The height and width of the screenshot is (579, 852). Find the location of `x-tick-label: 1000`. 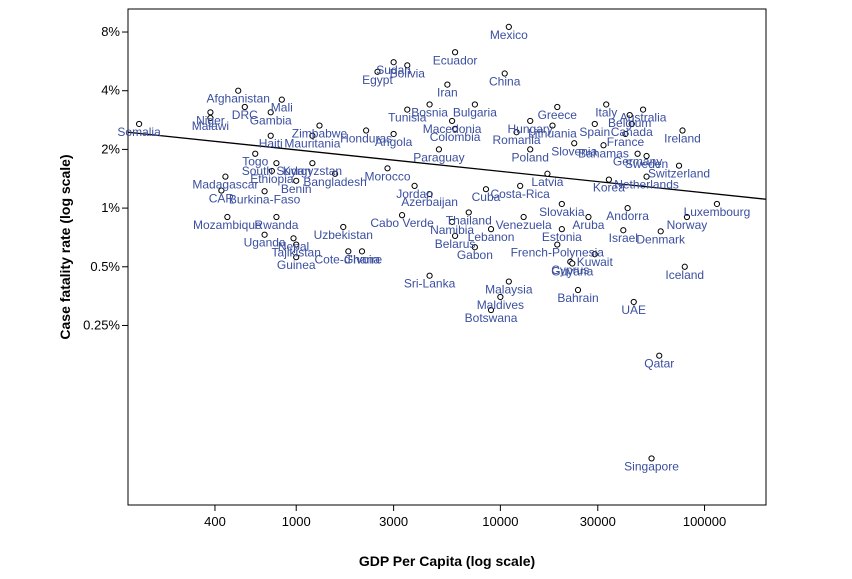

x-tick-label: 1000 is located at coordinates (296, 521).